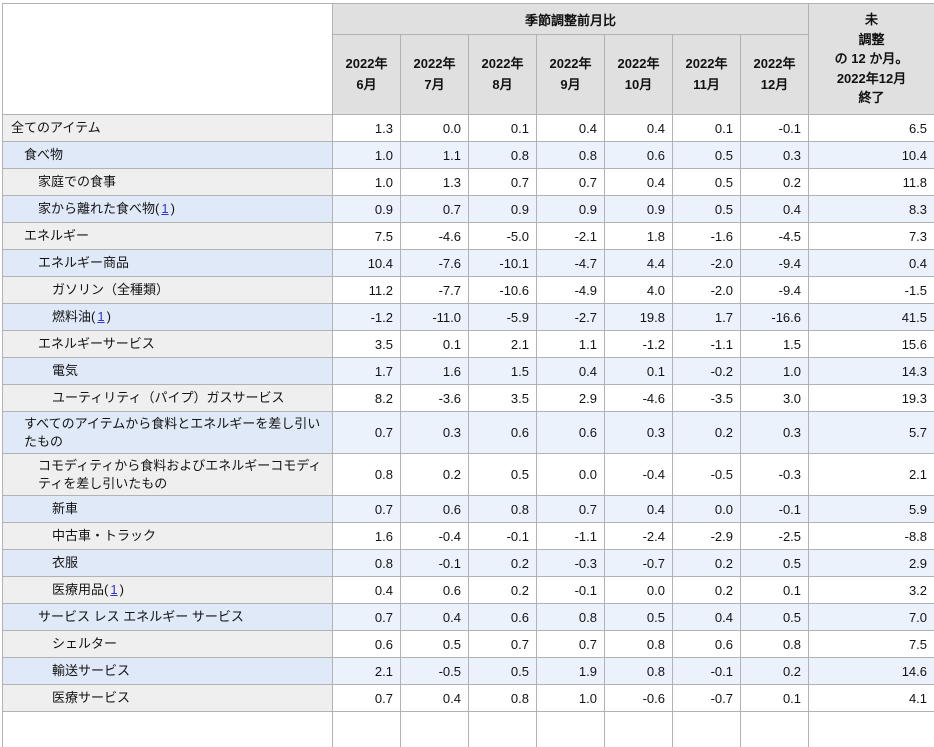  Describe the element at coordinates (638, 398) in the screenshot. I see `monthly-value-cell: -4.6` at that location.